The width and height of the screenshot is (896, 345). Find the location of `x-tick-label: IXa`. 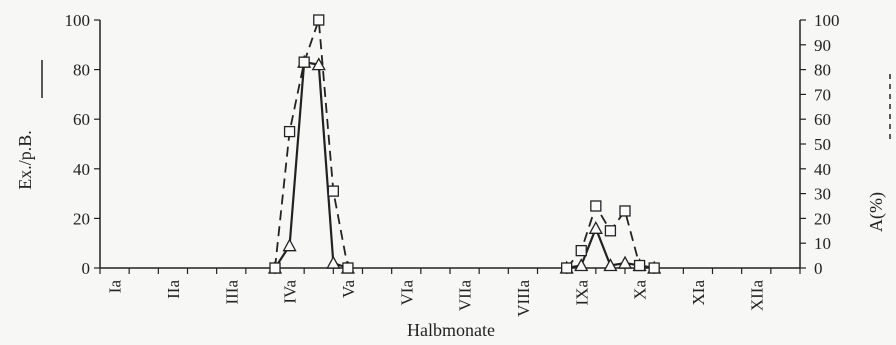

x-tick-label: IXa is located at coordinates (581, 293).